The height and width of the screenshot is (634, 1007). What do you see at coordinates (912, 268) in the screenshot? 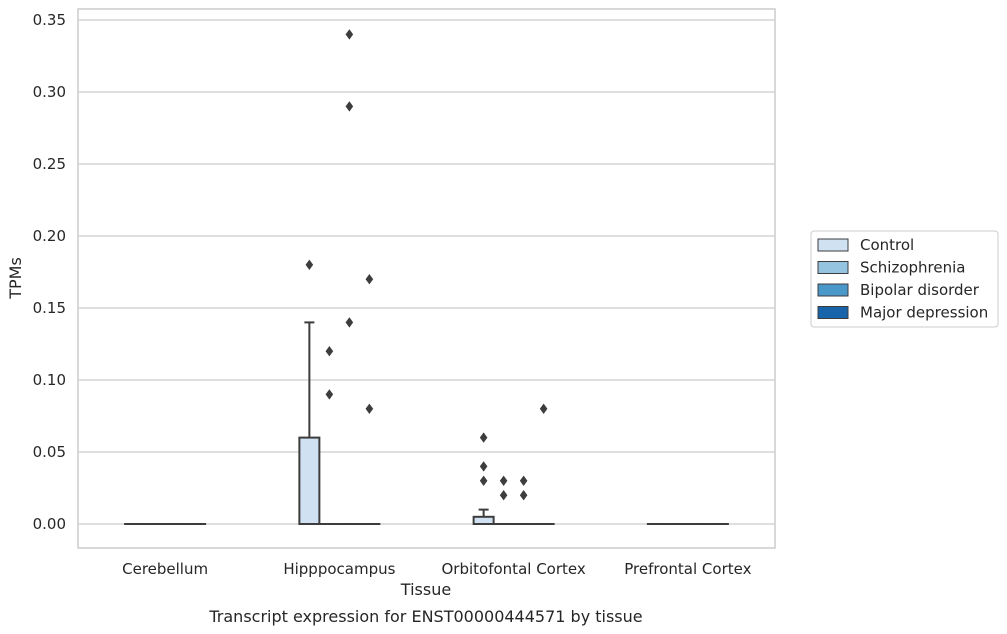
I see `legend-label: Schizophrenia` at bounding box center [912, 268].